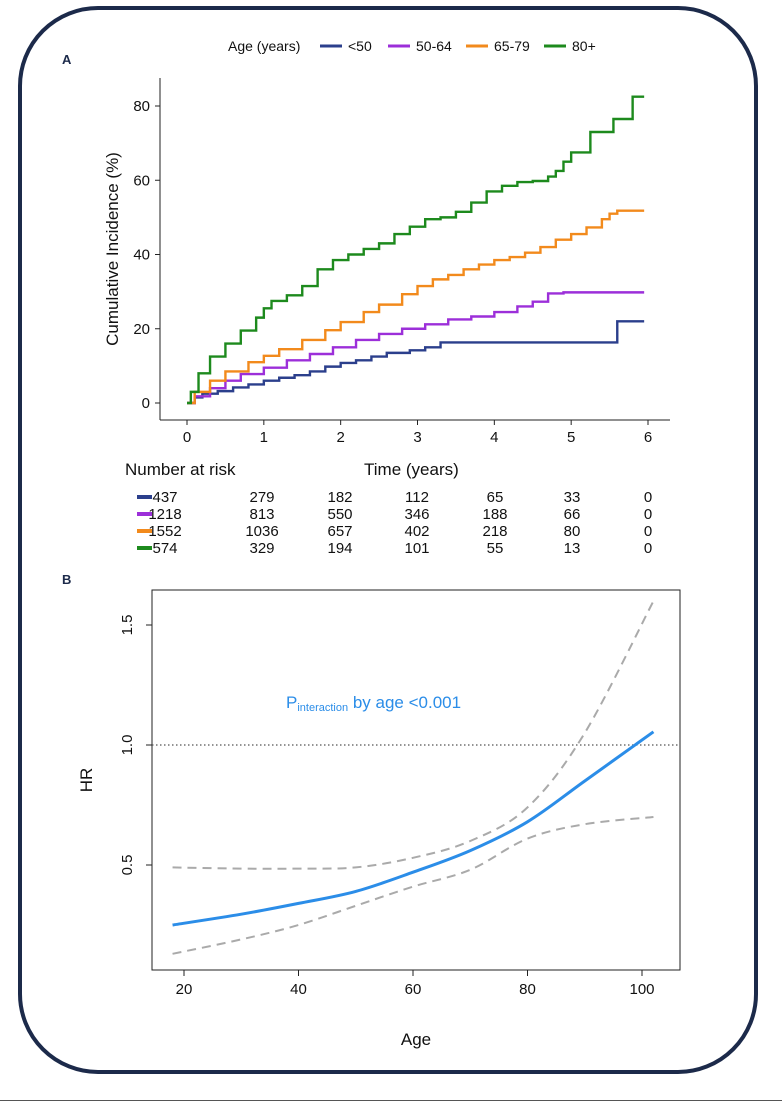 The height and width of the screenshot is (1106, 782). I want to click on x-tick-label-b: 20, so click(184, 989).